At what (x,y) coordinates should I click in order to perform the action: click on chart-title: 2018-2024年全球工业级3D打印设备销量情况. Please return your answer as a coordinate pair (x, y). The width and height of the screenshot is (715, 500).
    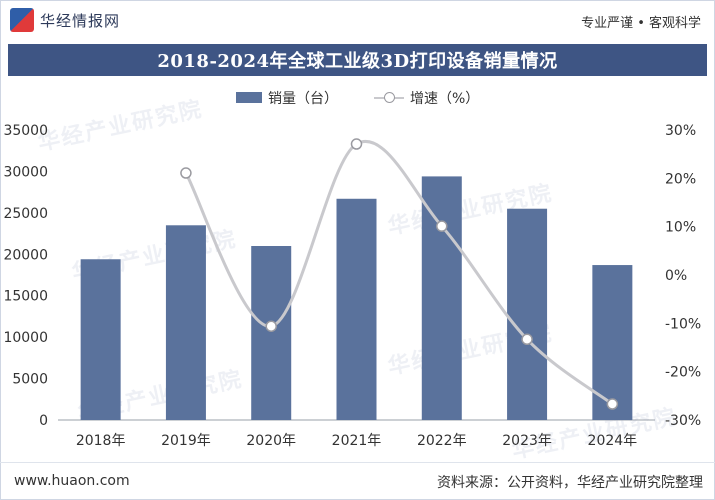
    Looking at the image, I should click on (357, 61).